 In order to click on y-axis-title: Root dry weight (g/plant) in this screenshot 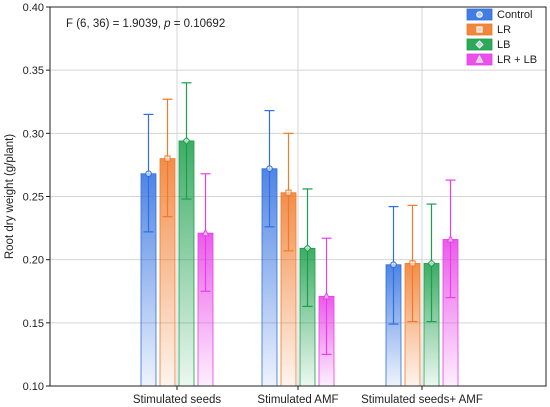, I will do `click(10, 196)`.